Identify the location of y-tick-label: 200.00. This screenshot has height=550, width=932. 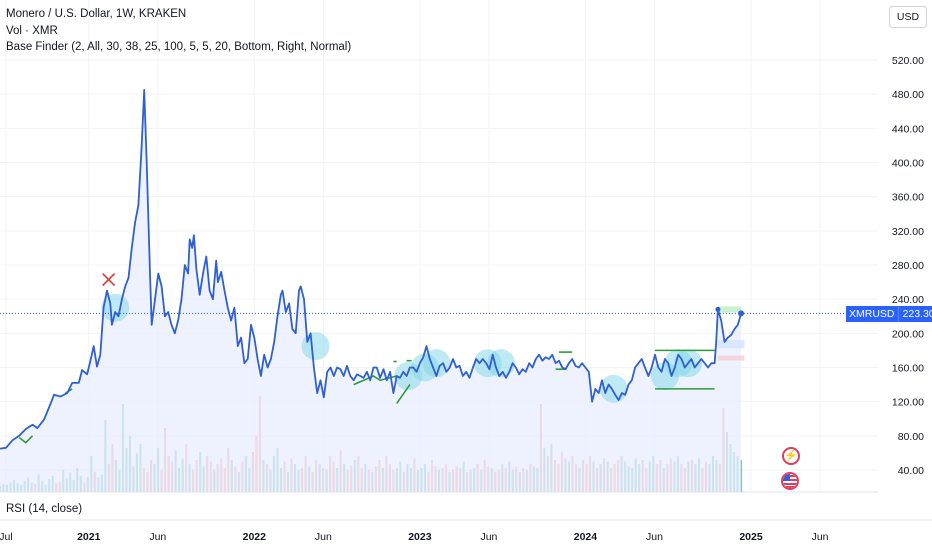
(908, 334).